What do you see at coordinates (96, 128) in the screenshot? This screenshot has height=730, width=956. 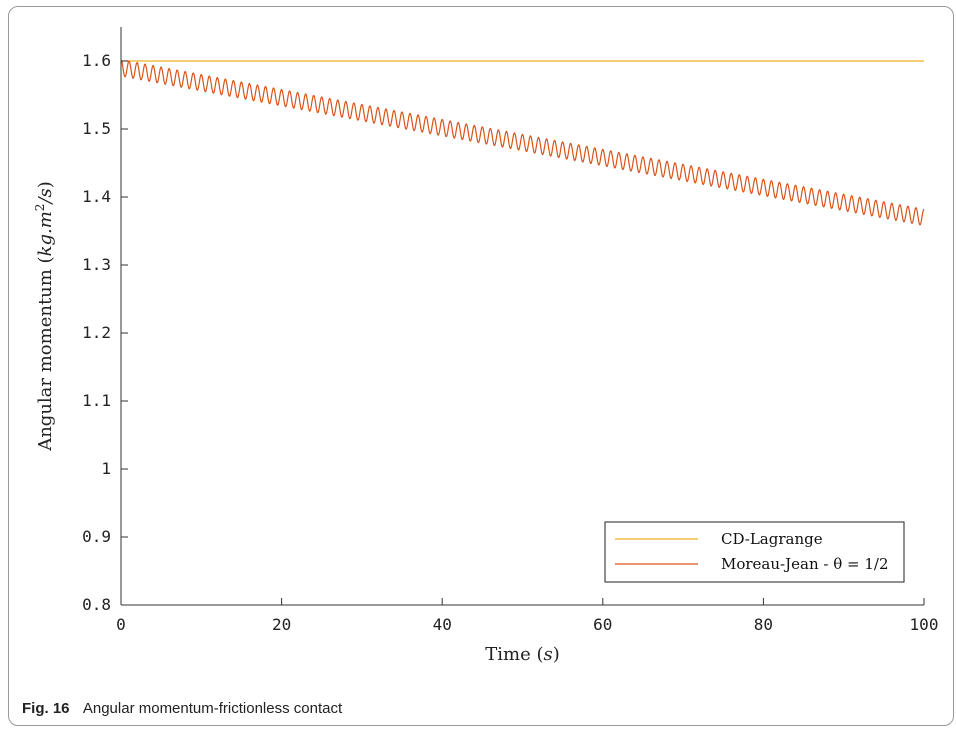 I see `y-tick-label: 1.5` at bounding box center [96, 128].